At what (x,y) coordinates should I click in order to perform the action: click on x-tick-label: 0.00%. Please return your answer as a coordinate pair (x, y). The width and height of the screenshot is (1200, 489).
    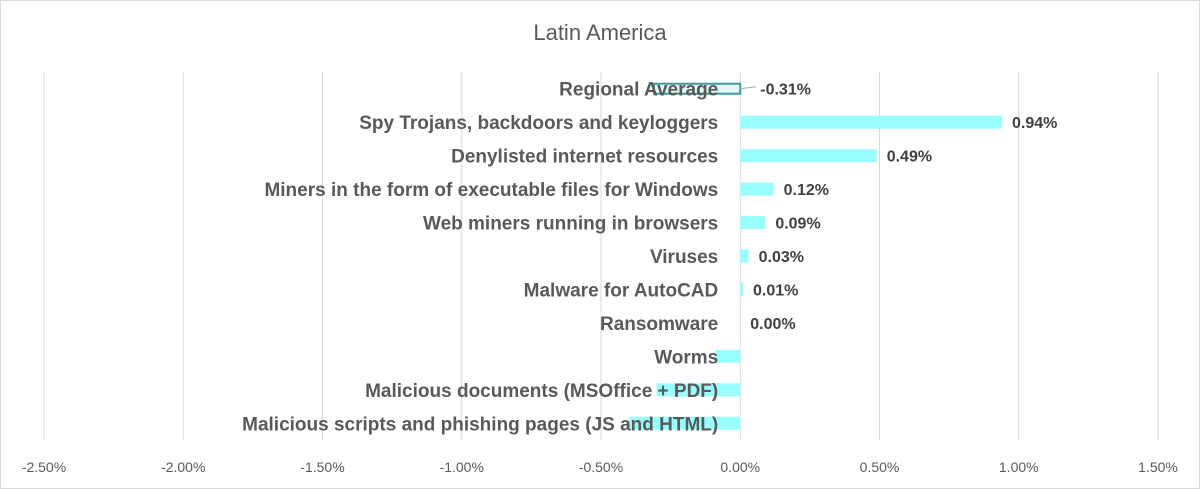
    Looking at the image, I should click on (740, 467).